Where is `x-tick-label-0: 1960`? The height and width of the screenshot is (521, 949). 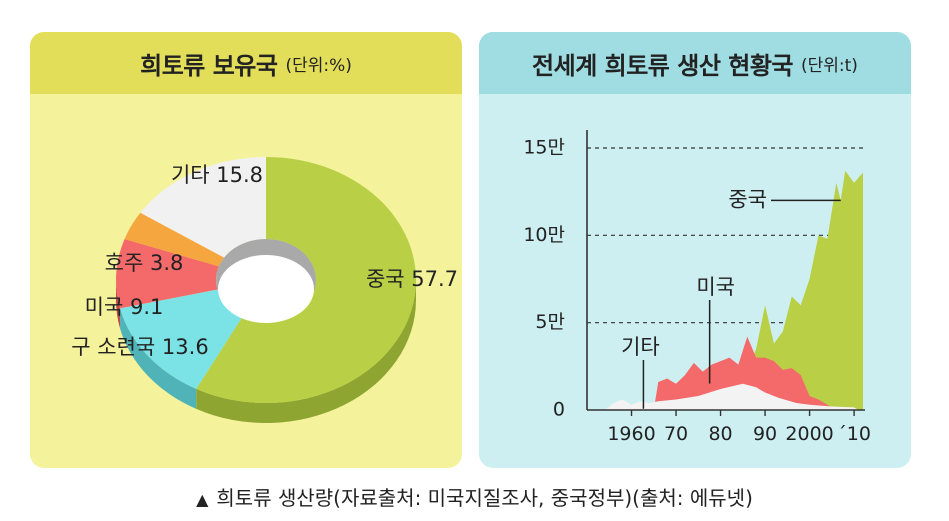 x-tick-label-0: 1960 is located at coordinates (631, 434).